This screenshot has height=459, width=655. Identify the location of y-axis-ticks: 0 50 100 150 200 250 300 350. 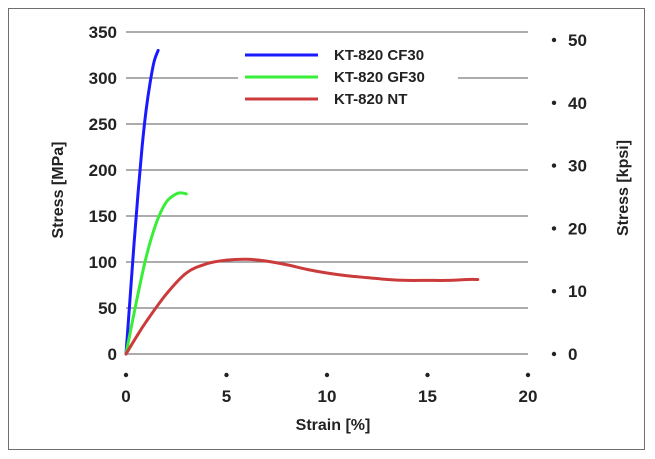
(103, 193).